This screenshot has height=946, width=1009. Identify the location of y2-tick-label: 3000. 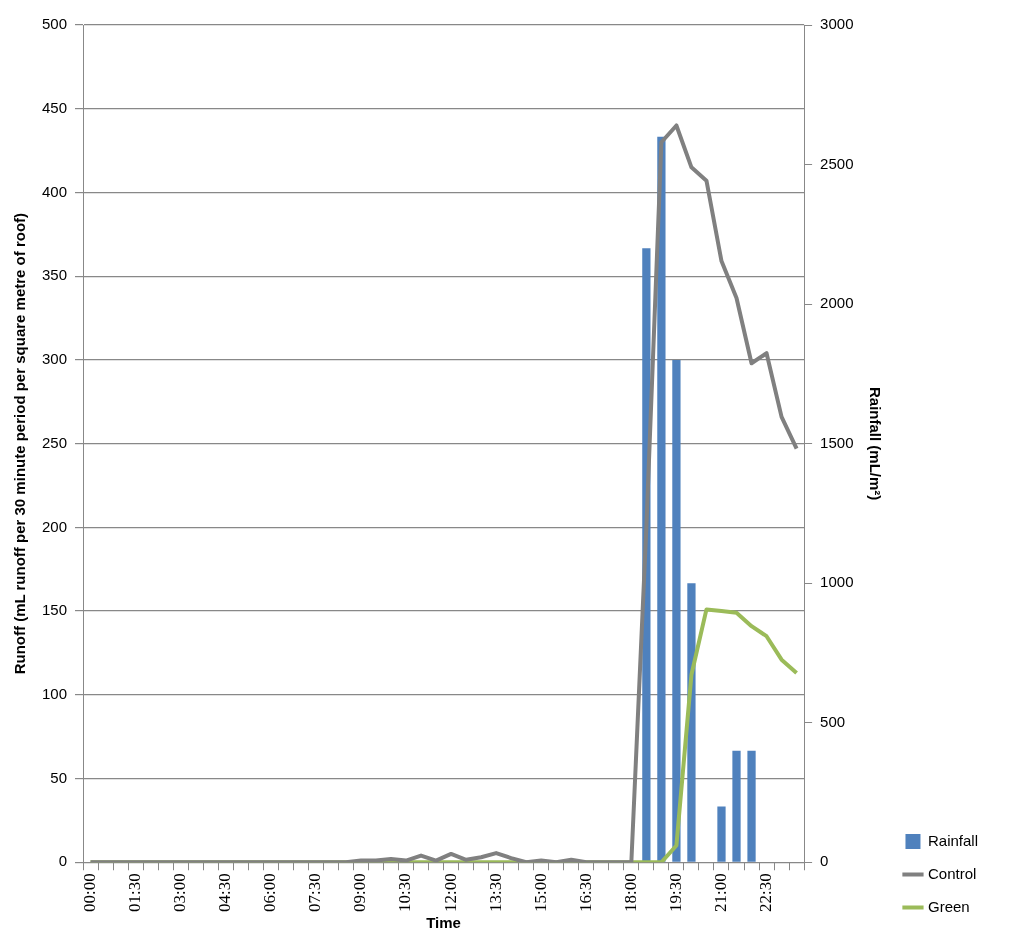
(837, 24).